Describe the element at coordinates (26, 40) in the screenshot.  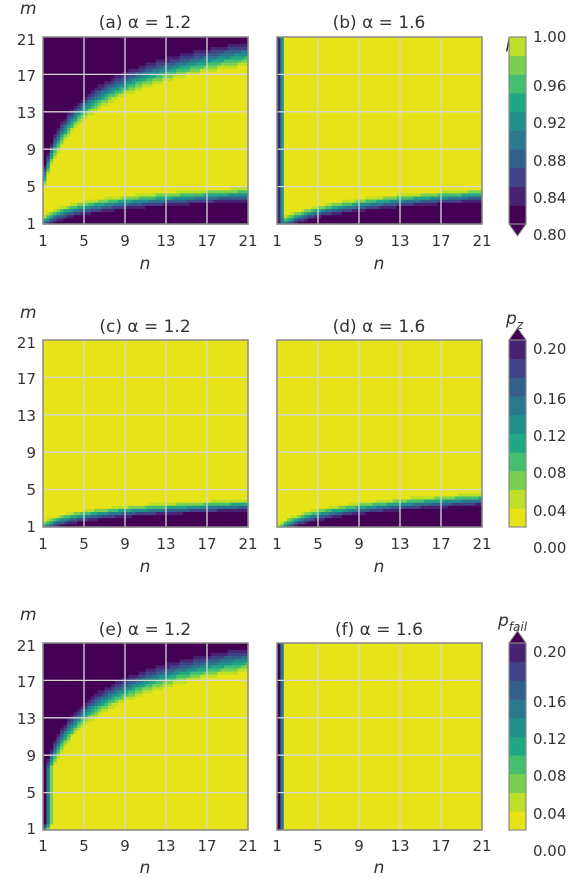
I see `ytick-a-21: 21` at that location.